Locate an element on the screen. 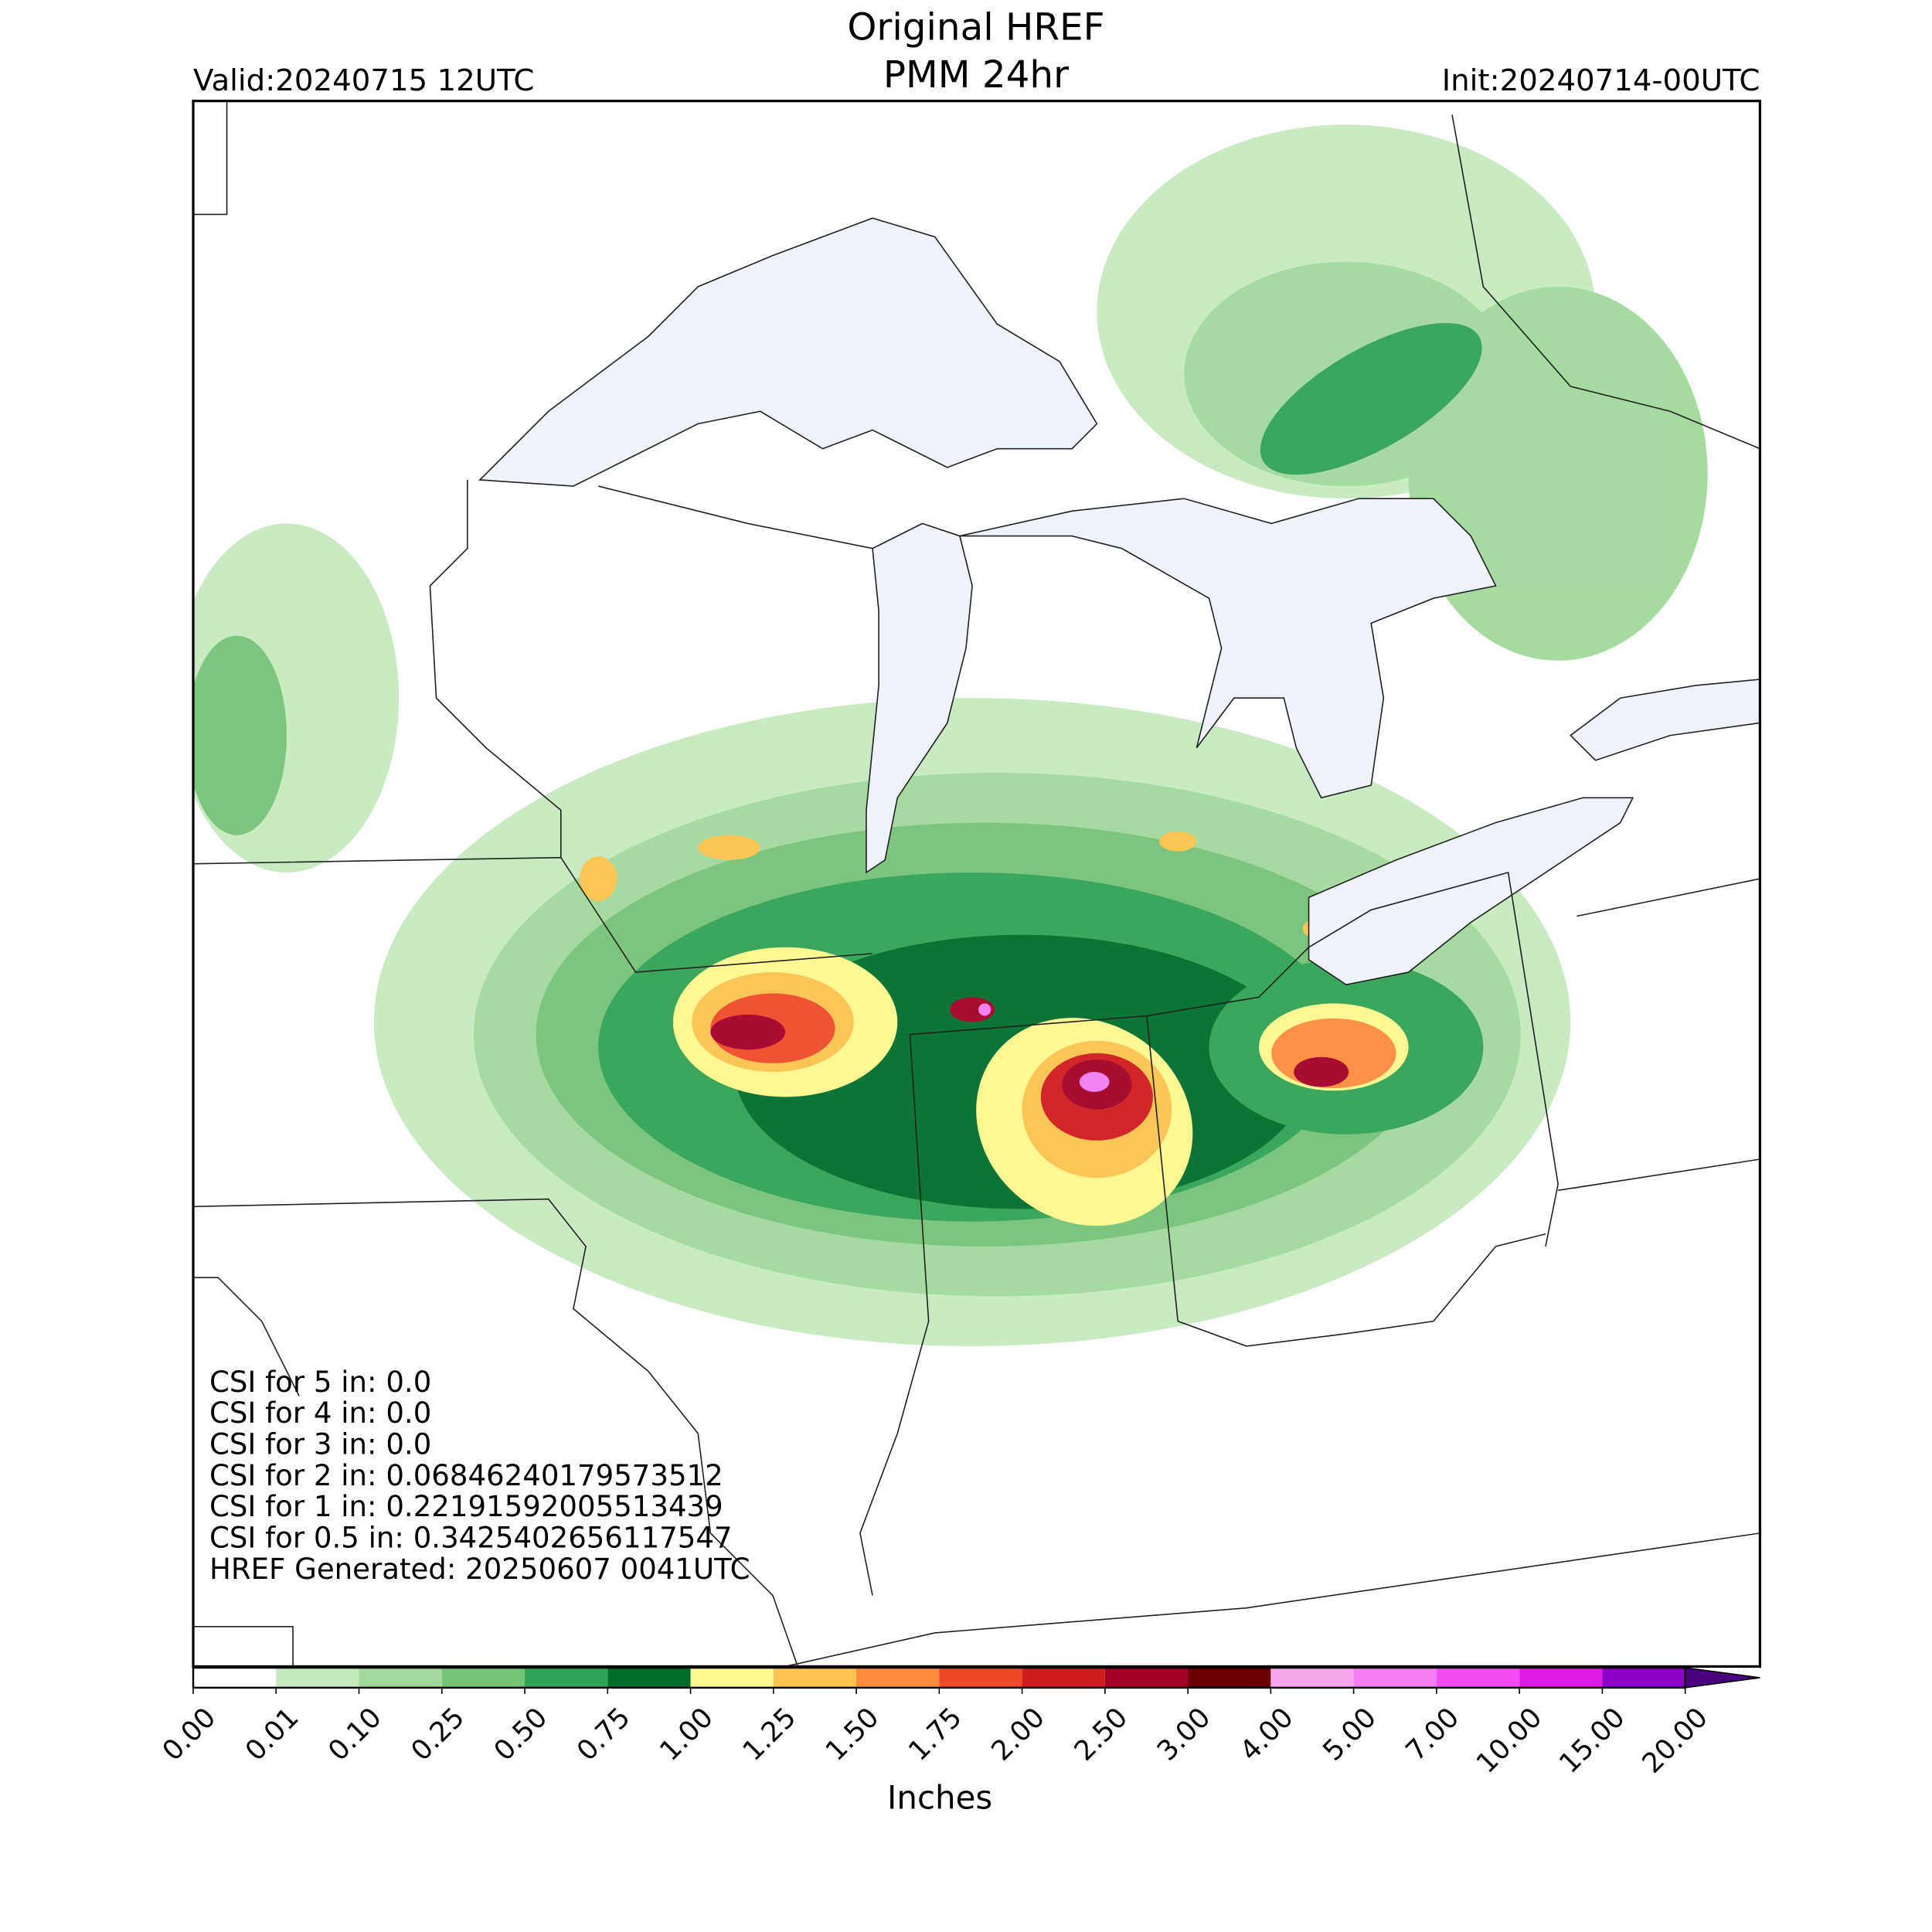  colorbar-tick-label: 1.50 is located at coordinates (853, 1735).